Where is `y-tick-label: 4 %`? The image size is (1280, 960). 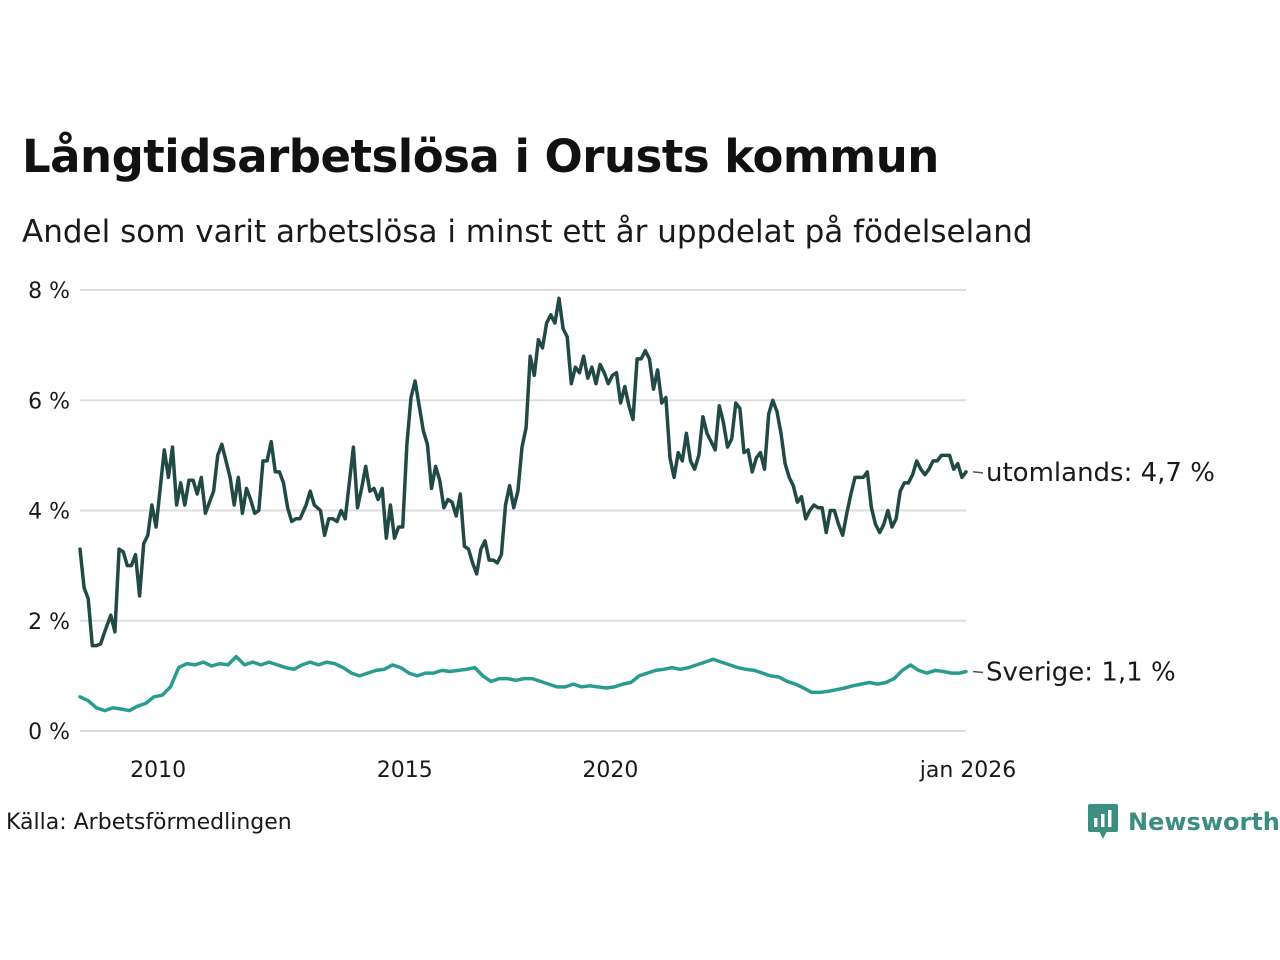 y-tick-label: 4 % is located at coordinates (49, 512).